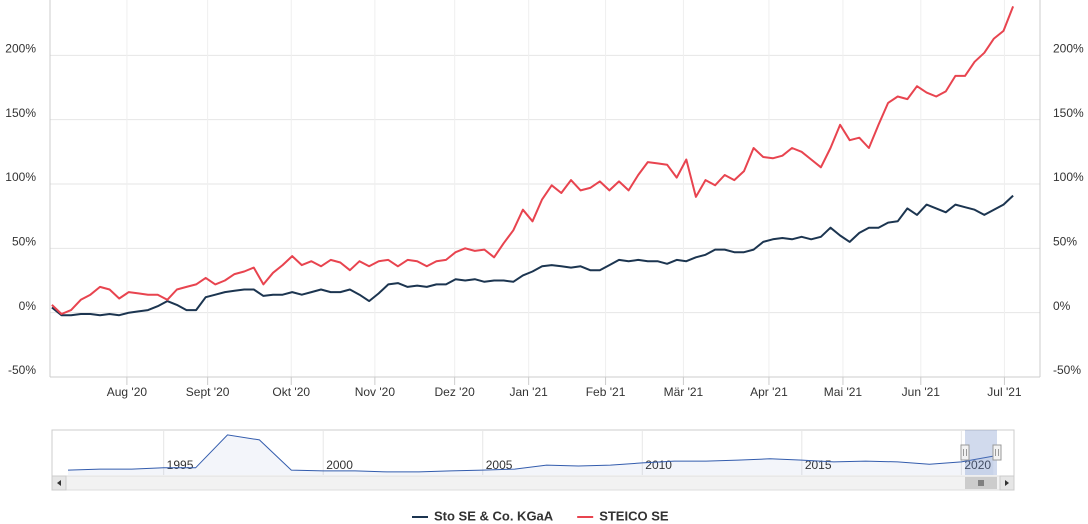 The width and height of the screenshot is (1088, 524). Describe the element at coordinates (684, 392) in the screenshot. I see `x-tick-label: Mär '21` at that location.